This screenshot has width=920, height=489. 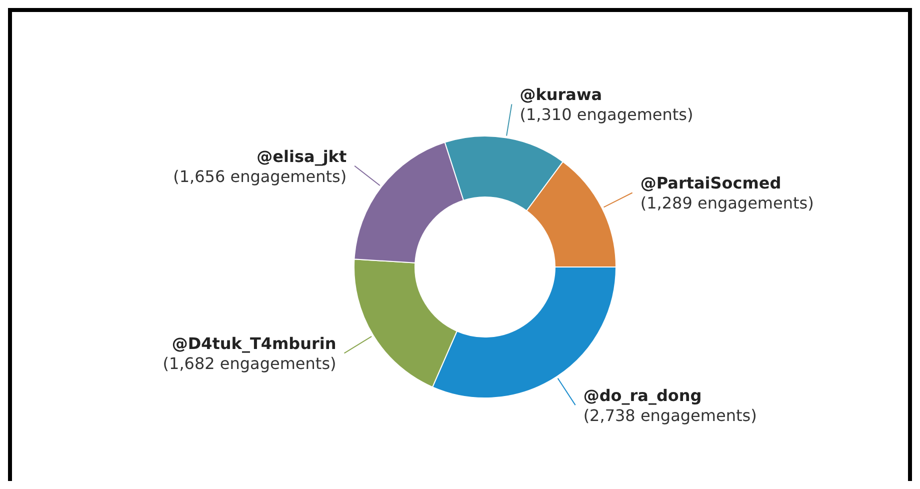 I want to click on slice-label: @D4tuk_T4mburin, so click(x=254, y=344).